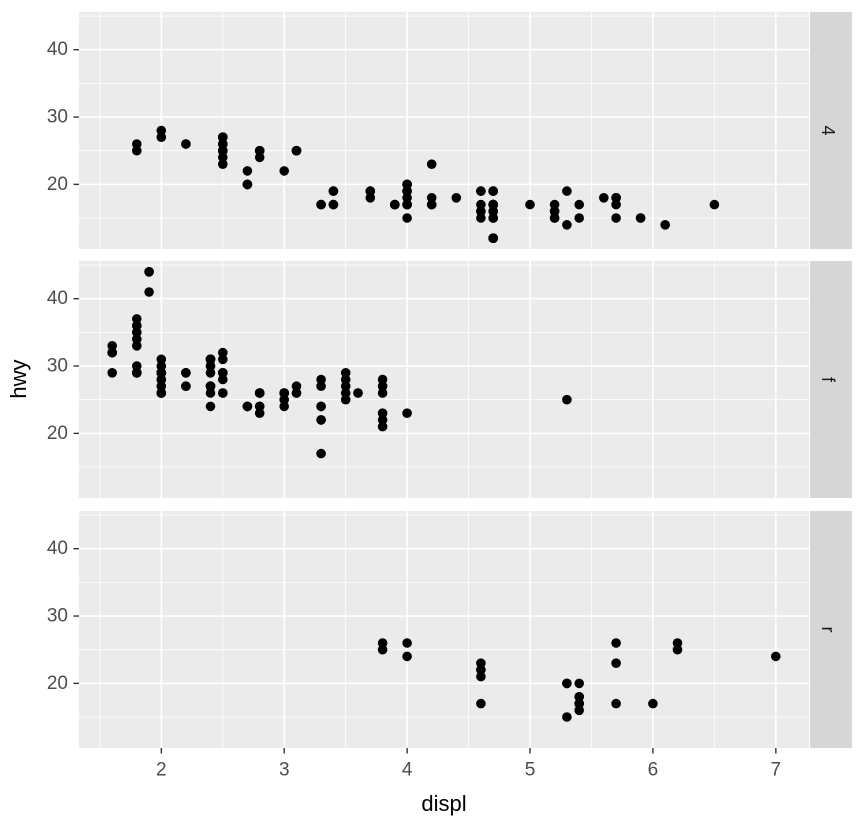  What do you see at coordinates (284, 770) in the screenshot?
I see `x-tick-label: 3` at bounding box center [284, 770].